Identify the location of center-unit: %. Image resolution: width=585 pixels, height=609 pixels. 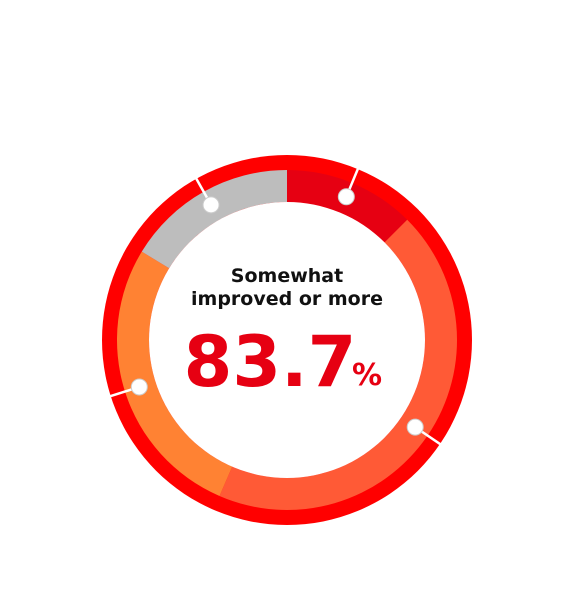
(367, 375).